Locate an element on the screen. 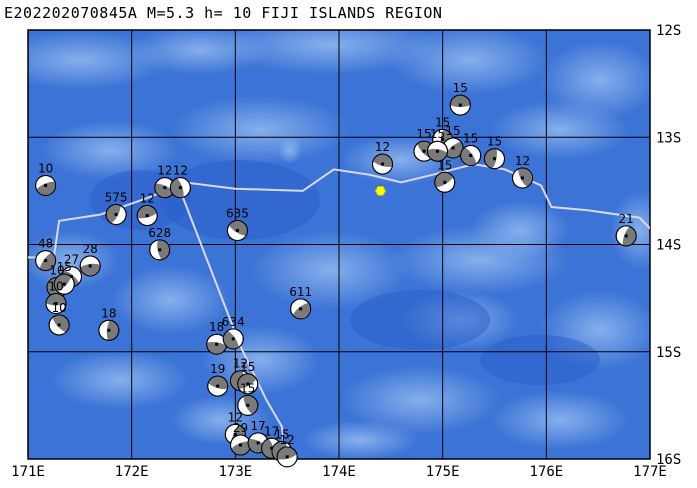  focal-mechanism: 48 is located at coordinates (46, 254).